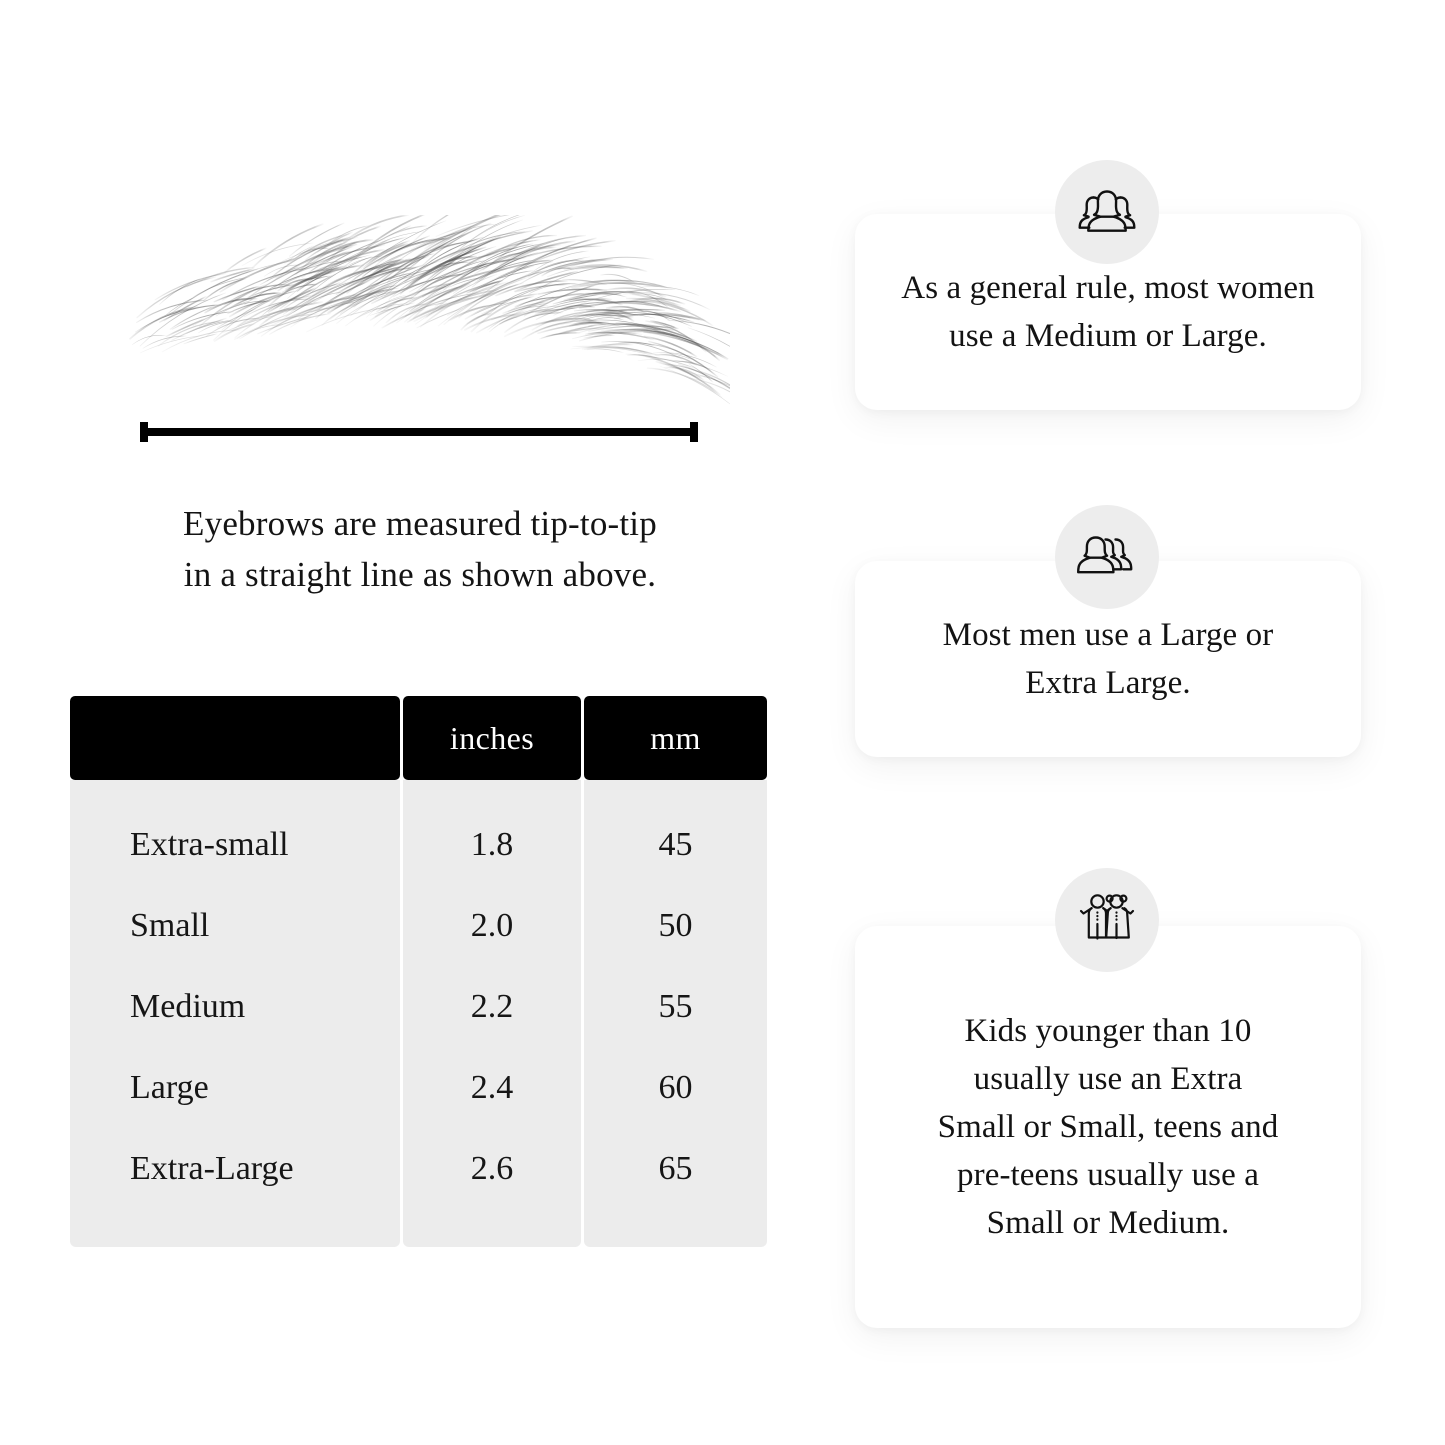 The height and width of the screenshot is (1445, 1445). Describe the element at coordinates (418, 738) in the screenshot. I see `size-table-header-row: inches mm` at that location.